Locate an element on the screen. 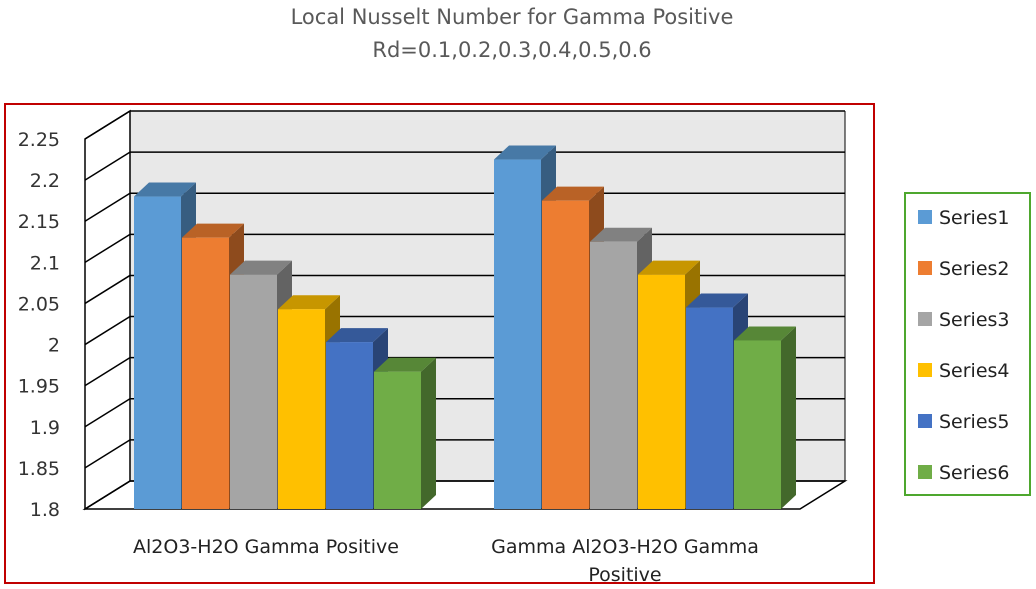 This screenshot has width=1036, height=589. legend-label: Series5 is located at coordinates (974, 422).